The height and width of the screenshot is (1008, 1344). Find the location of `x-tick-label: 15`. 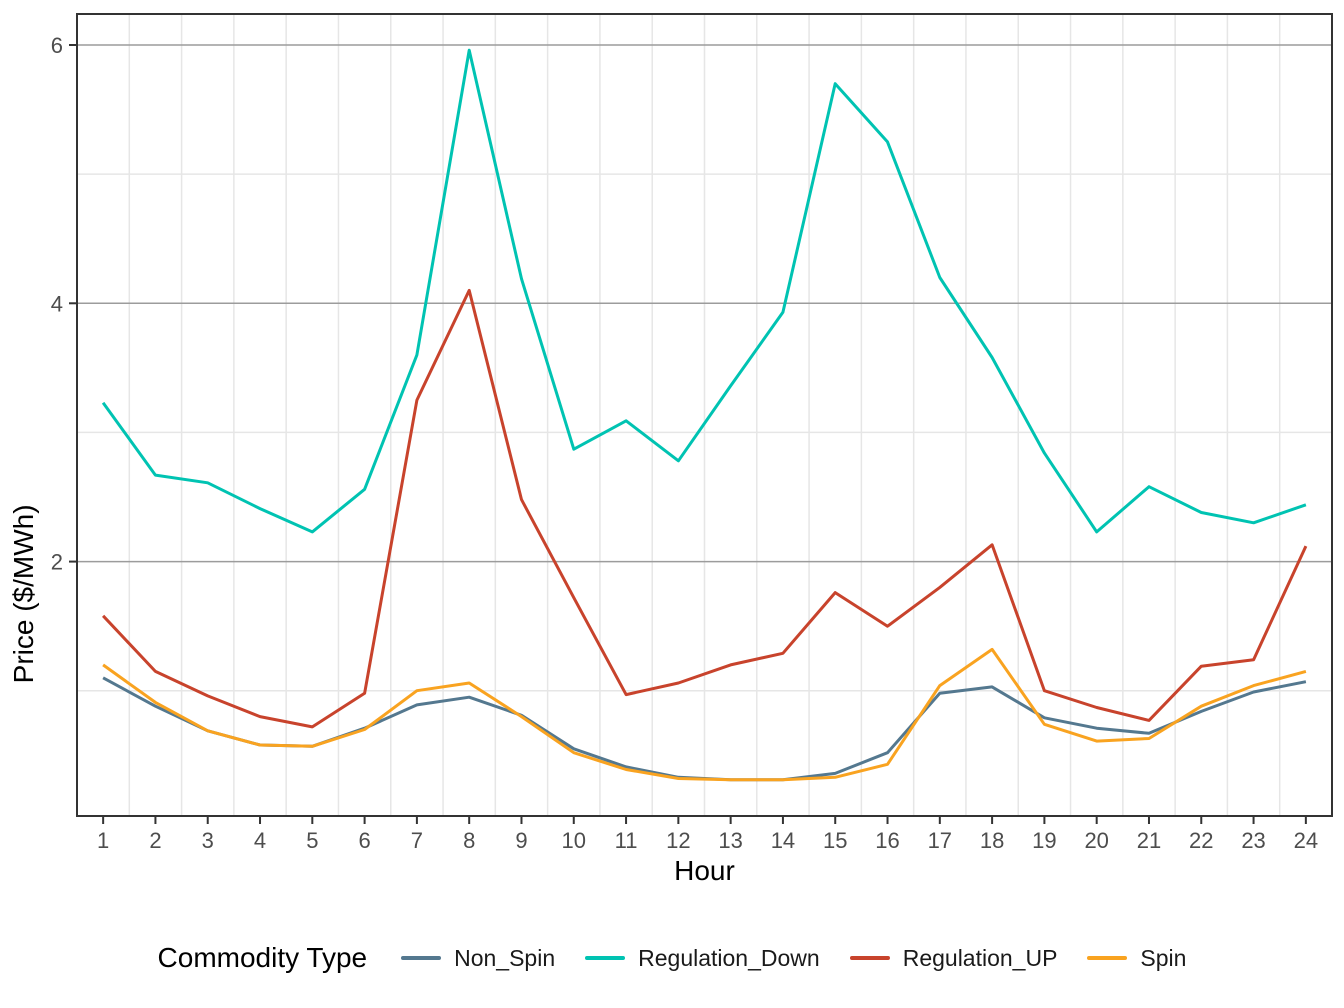

x-tick-label: 15 is located at coordinates (835, 840).